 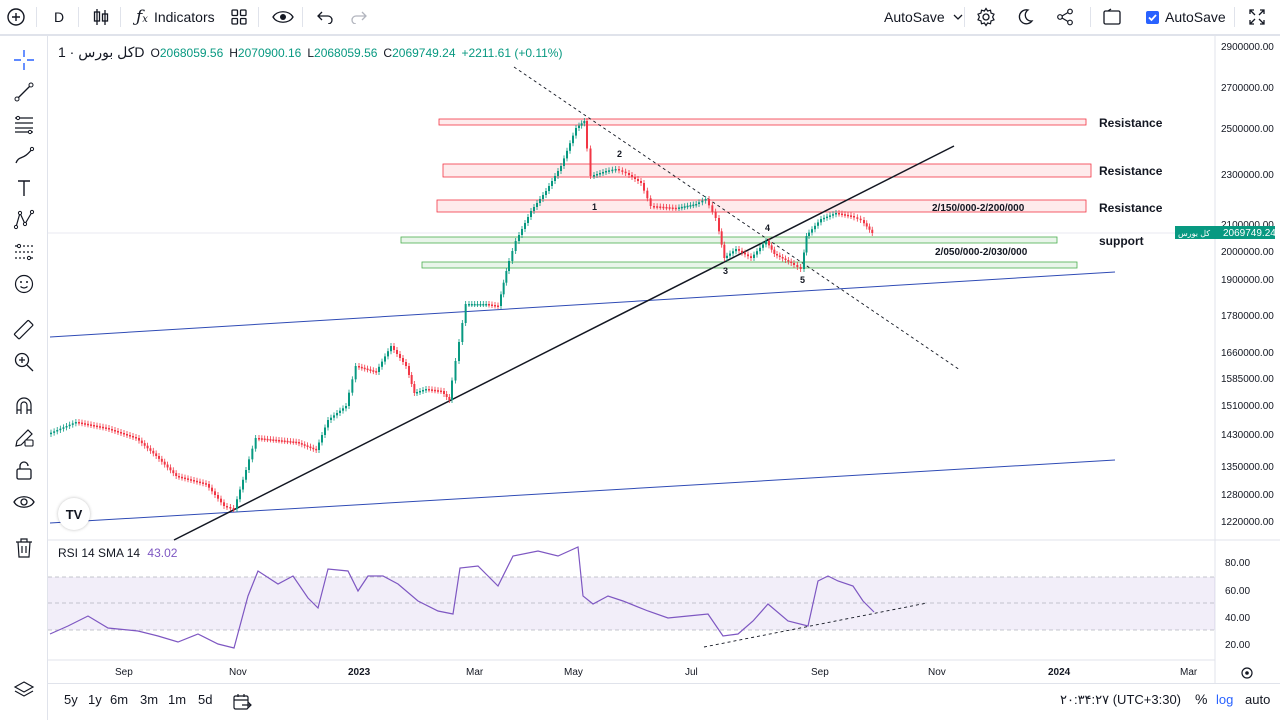 What do you see at coordinates (24, 406) in the screenshot?
I see `magnet-tool` at bounding box center [24, 406].